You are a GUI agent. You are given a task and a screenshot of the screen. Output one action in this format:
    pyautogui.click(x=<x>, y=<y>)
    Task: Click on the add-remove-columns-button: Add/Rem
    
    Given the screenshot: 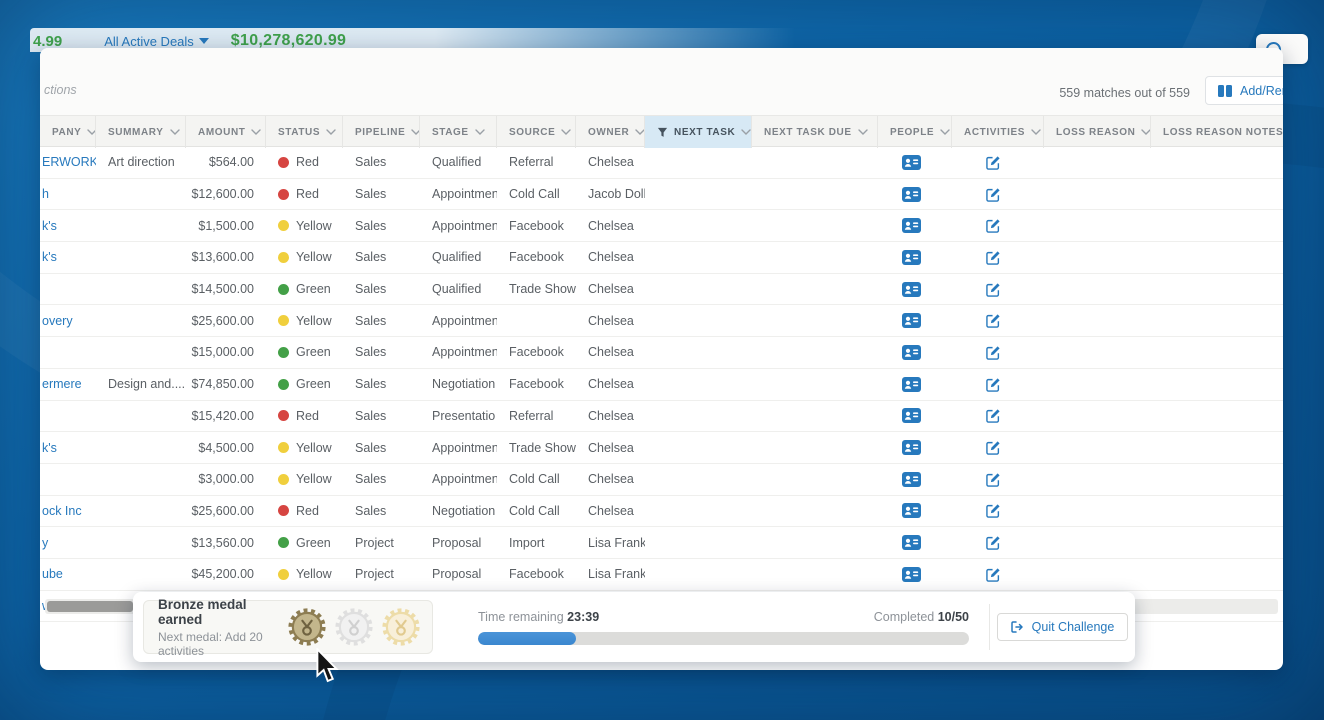 What is the action you would take?
    pyautogui.click(x=1244, y=90)
    